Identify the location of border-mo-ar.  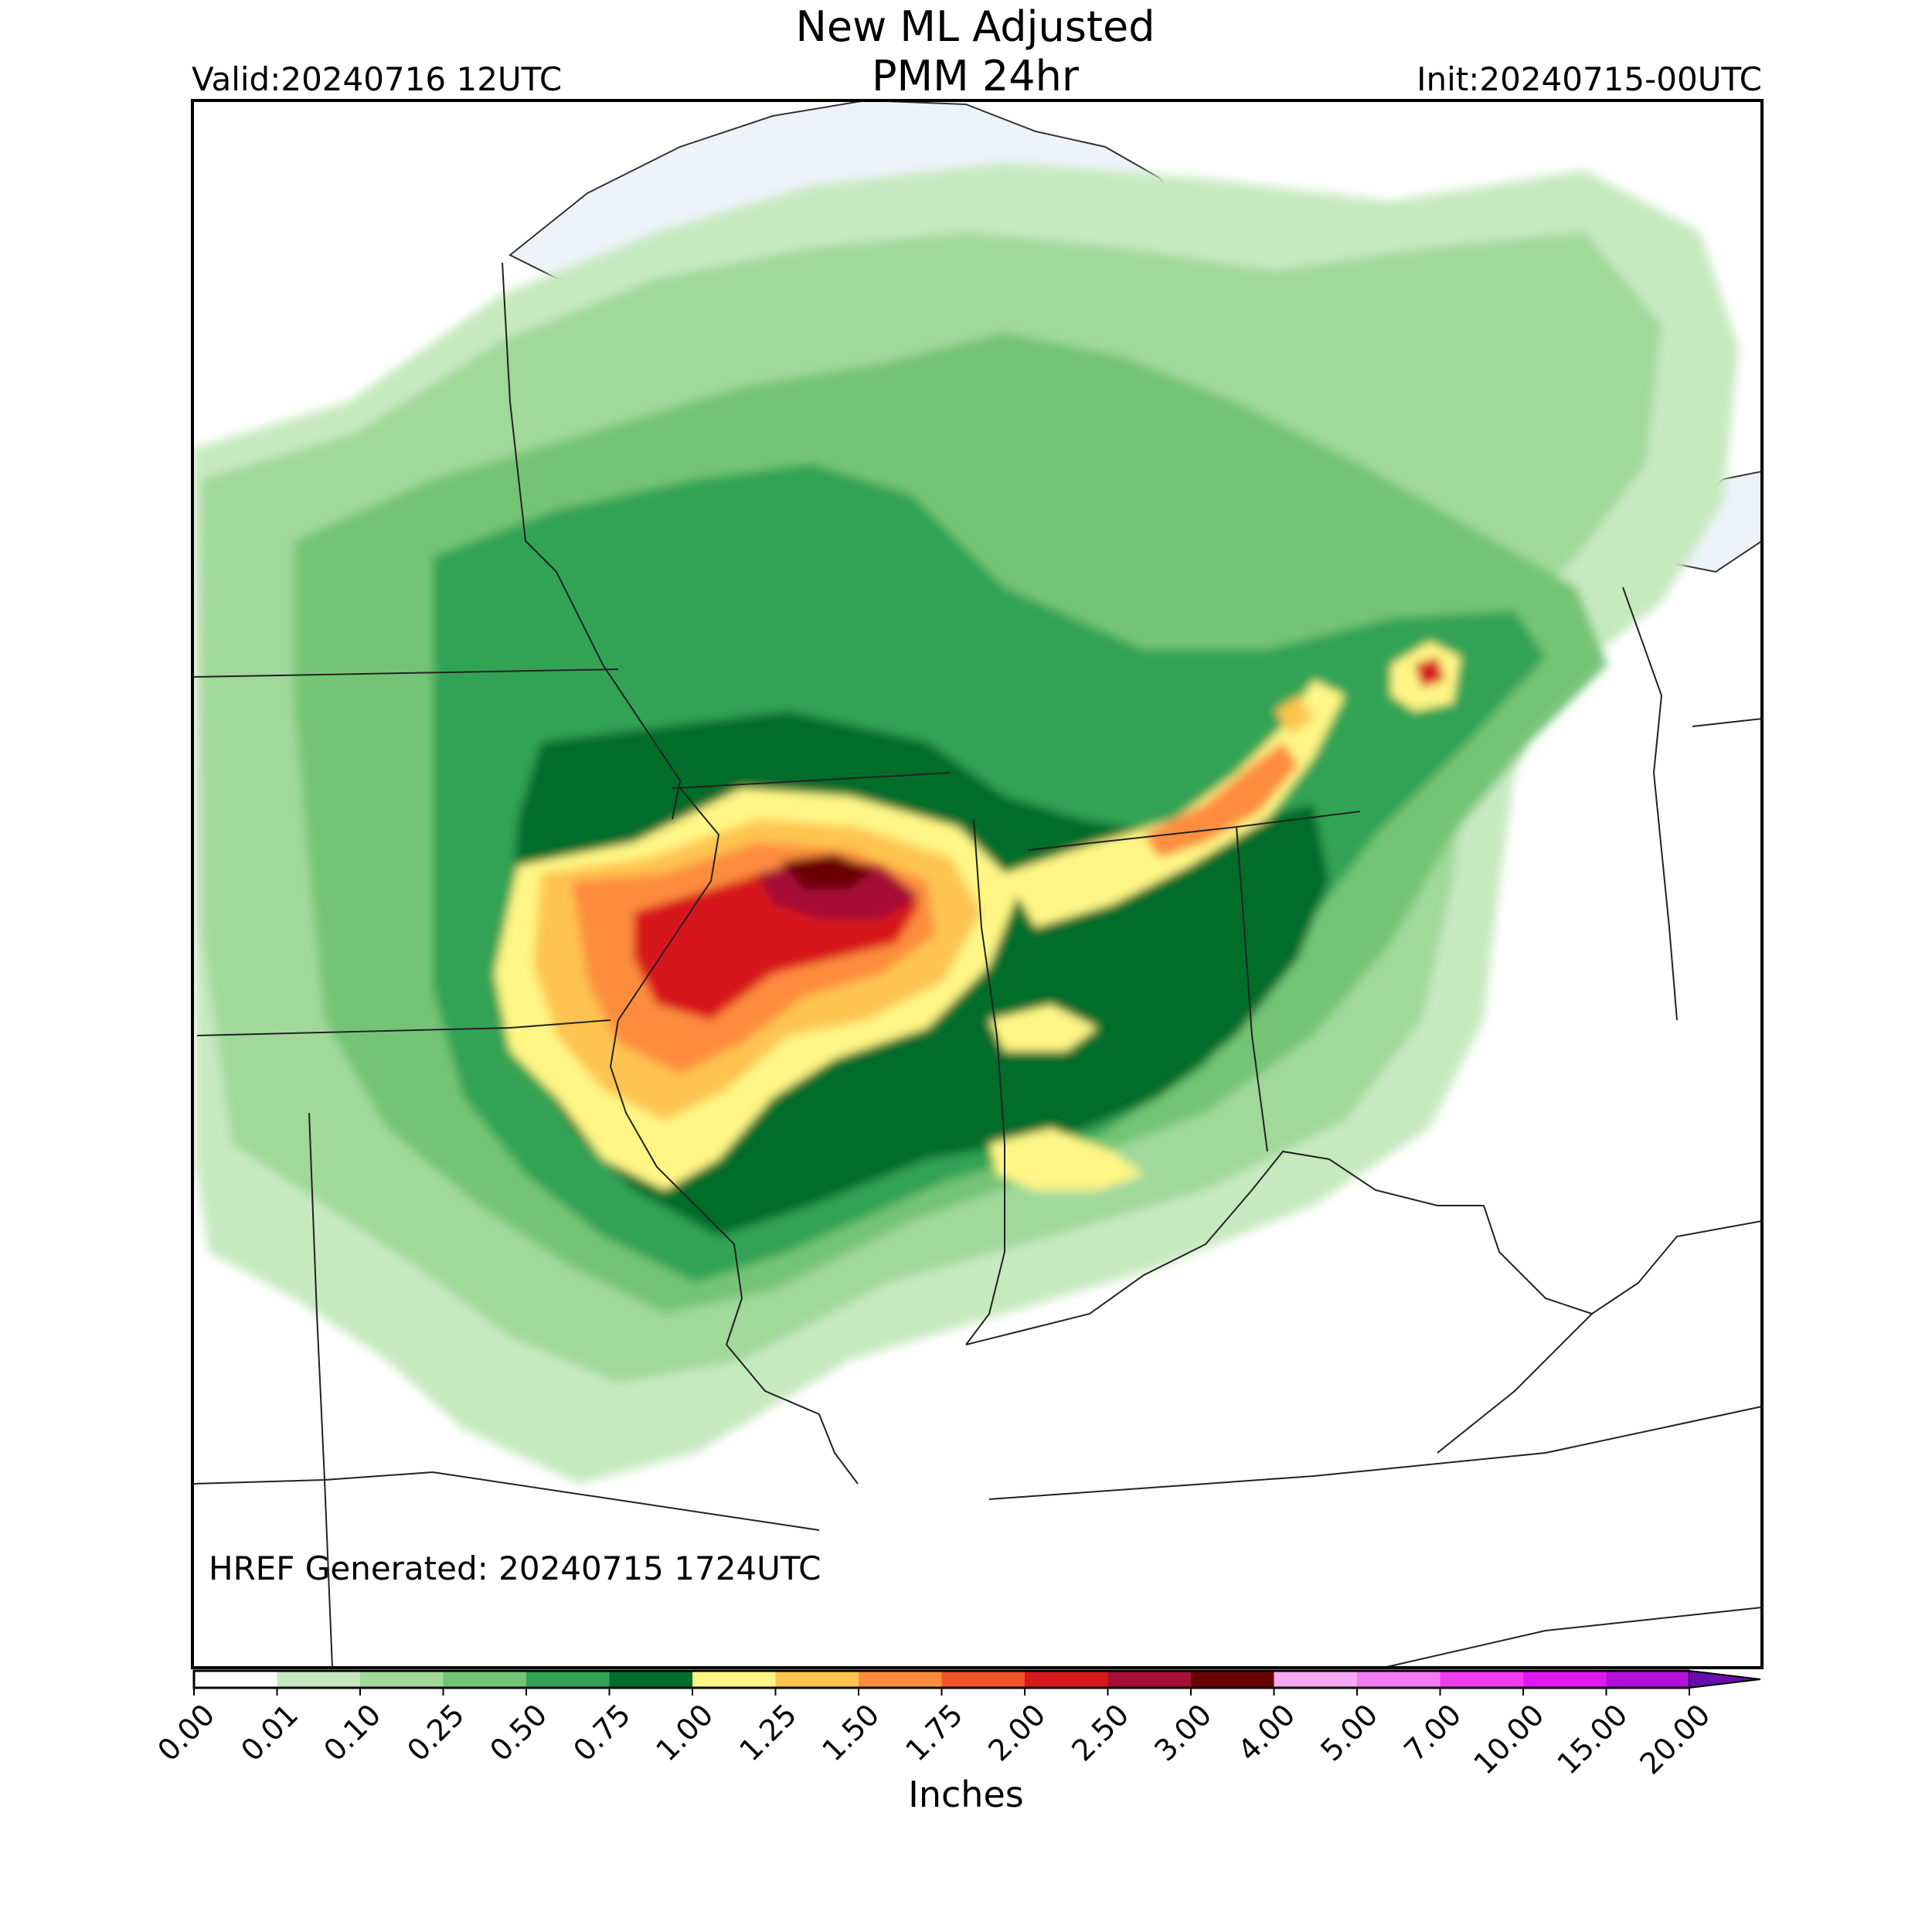
(506, 1501).